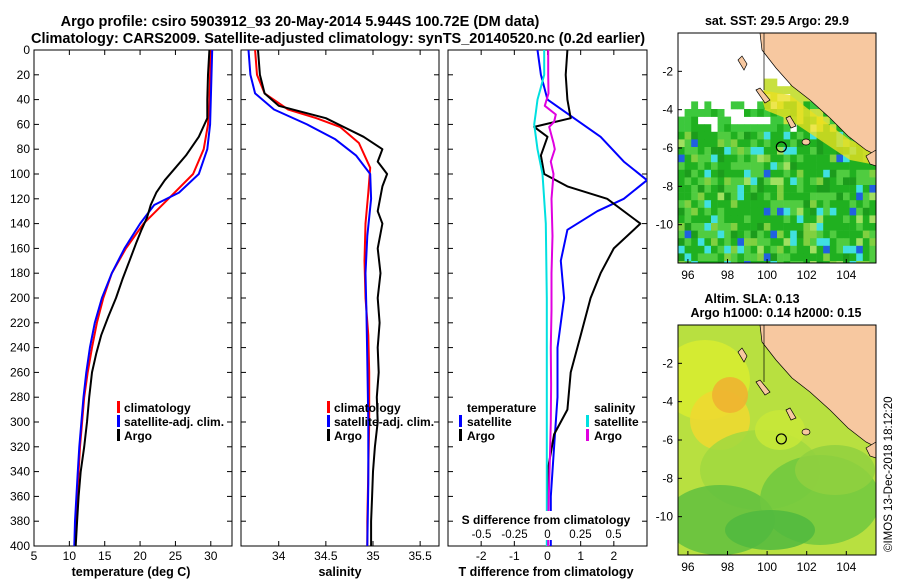  Describe the element at coordinates (328, 421) in the screenshot. I see `legend-swatch-satellite-adj` at that location.